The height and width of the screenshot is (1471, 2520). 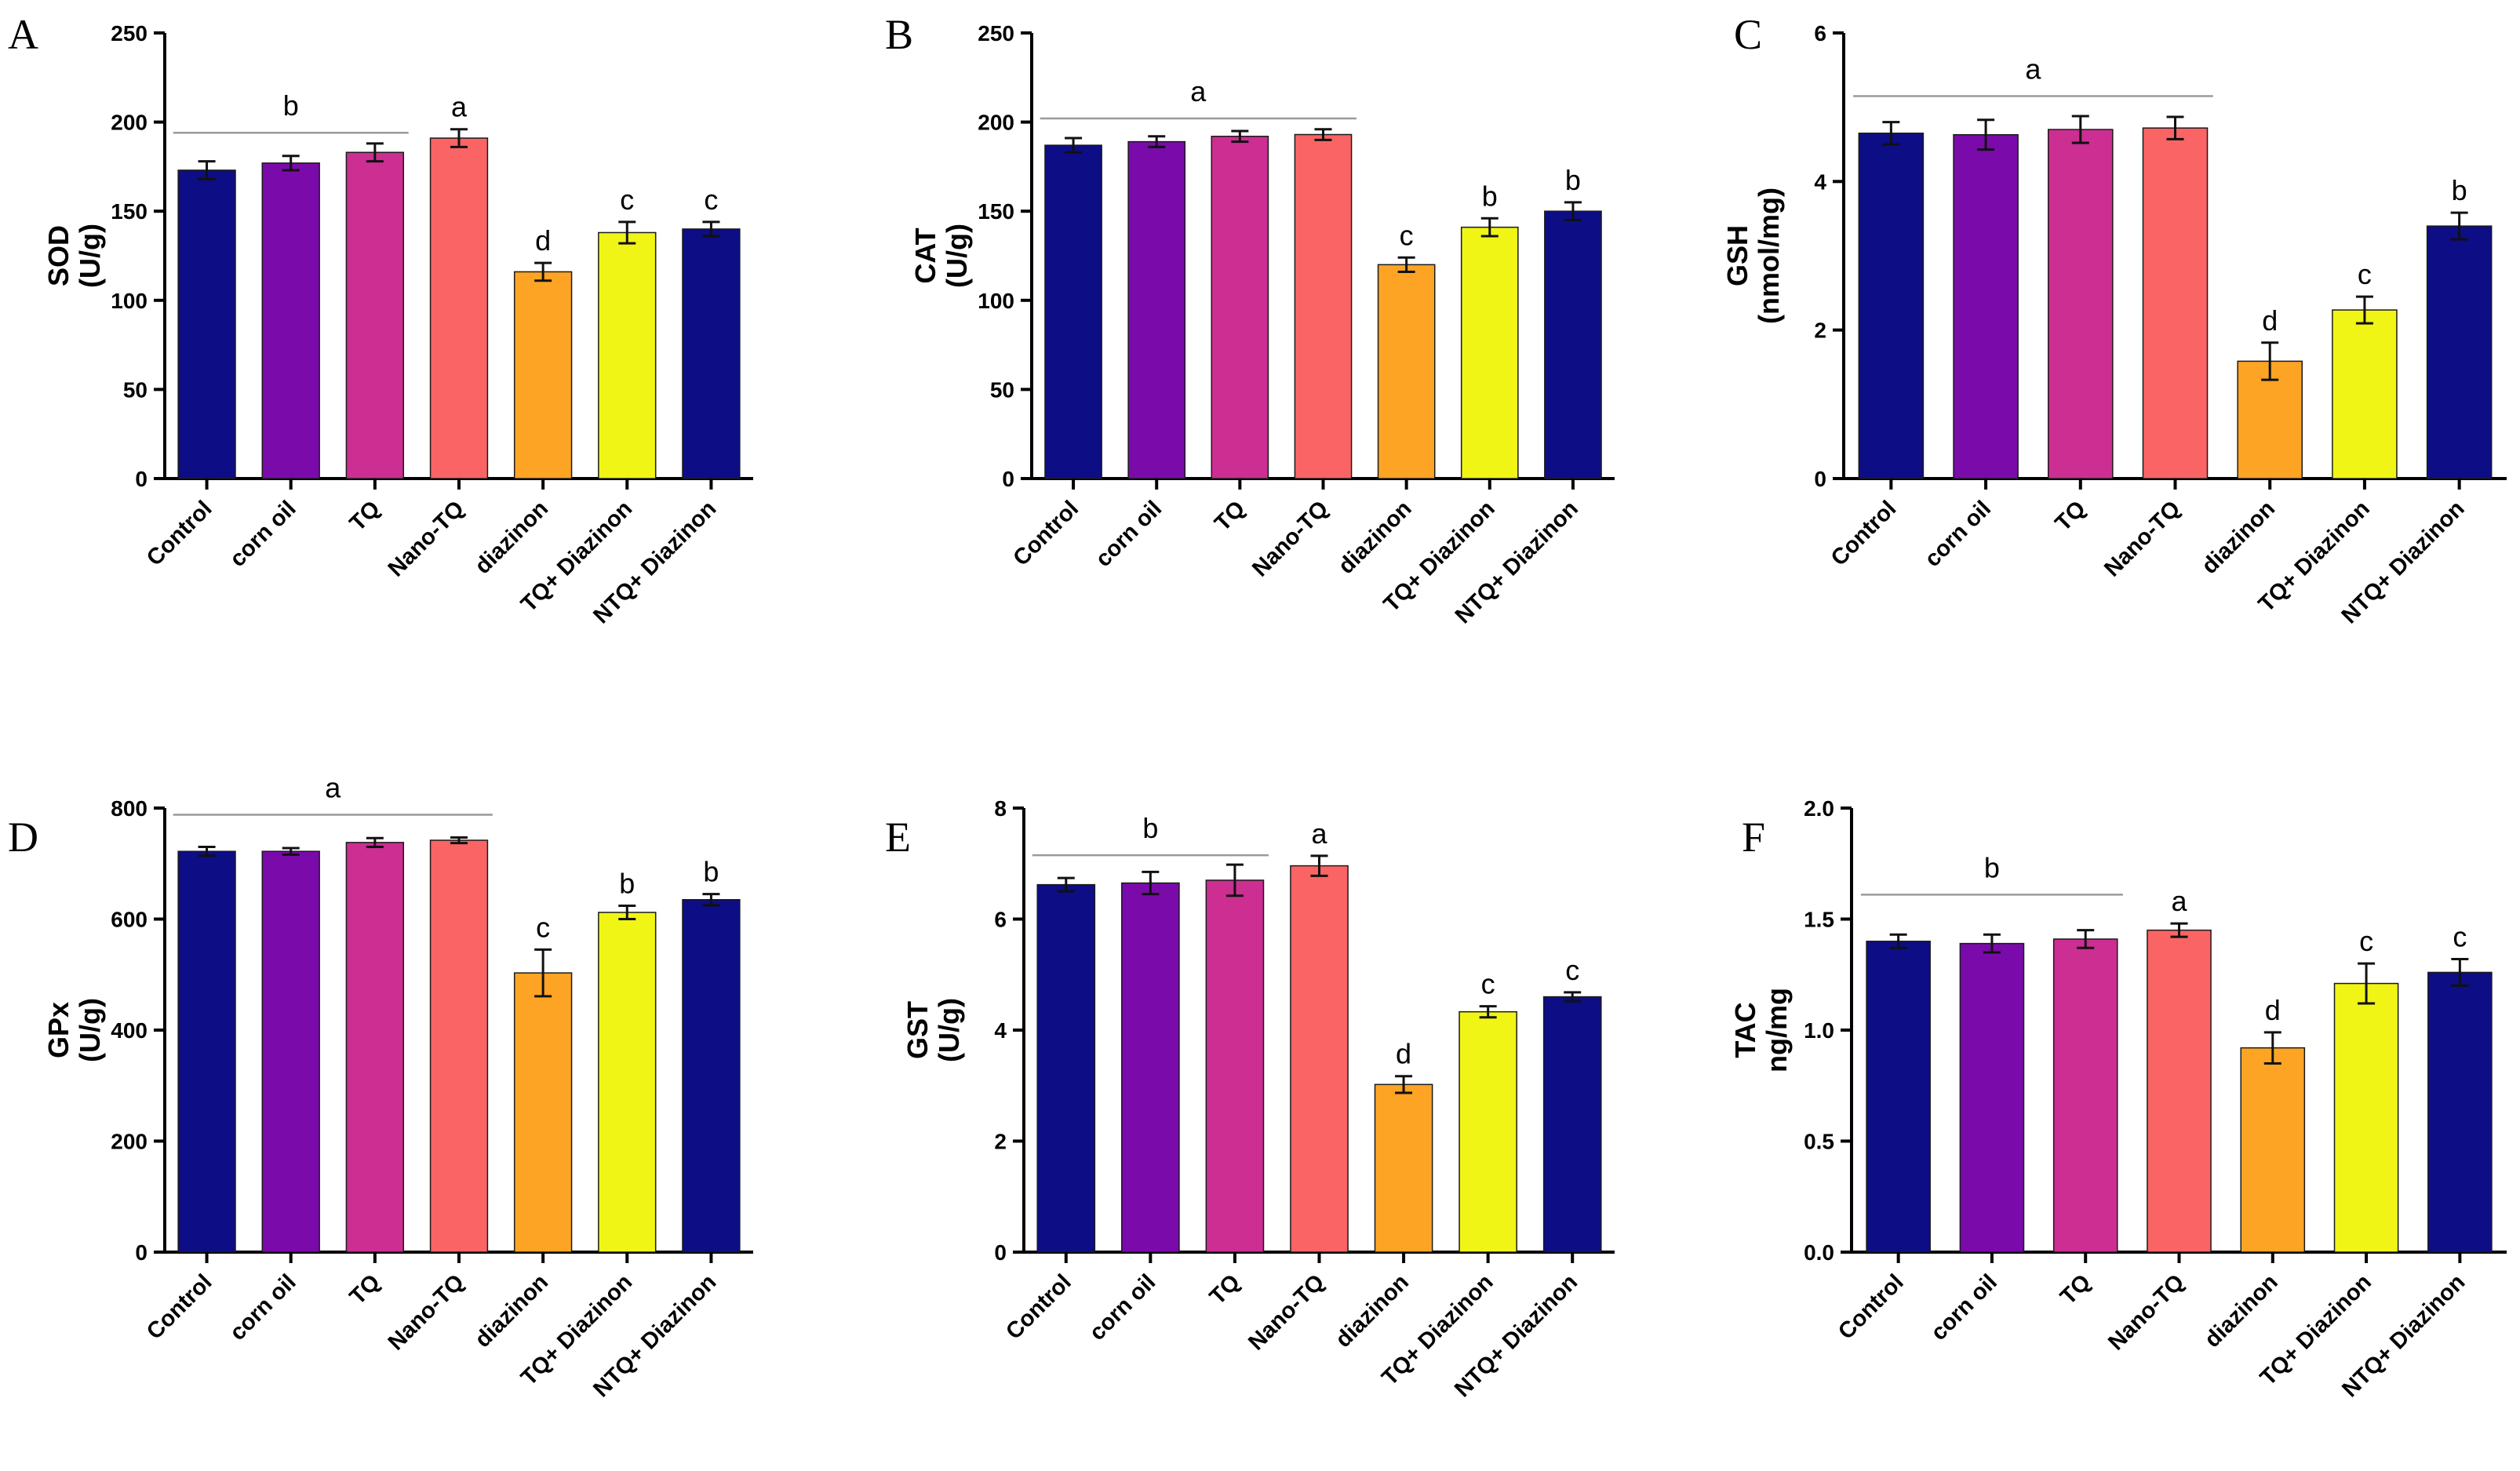 I want to click on y-axis-title: GST(U/g), so click(x=933, y=1030).